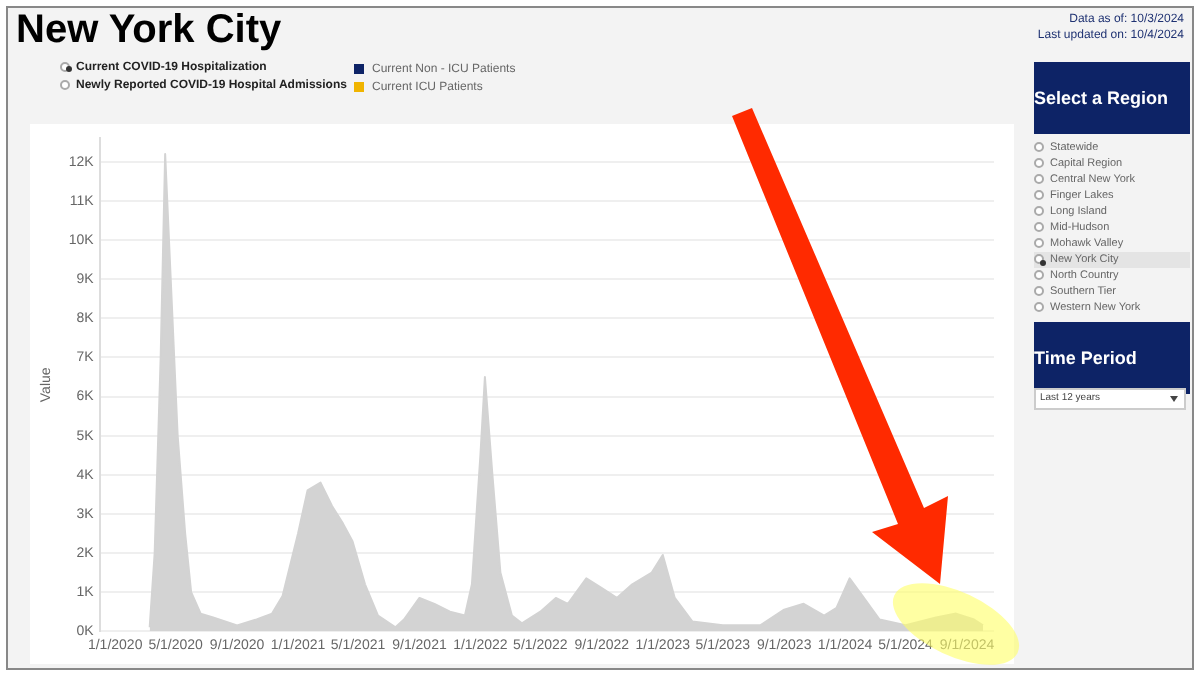  Describe the element at coordinates (1112, 98) in the screenshot. I see `text: Select a Region` at that location.